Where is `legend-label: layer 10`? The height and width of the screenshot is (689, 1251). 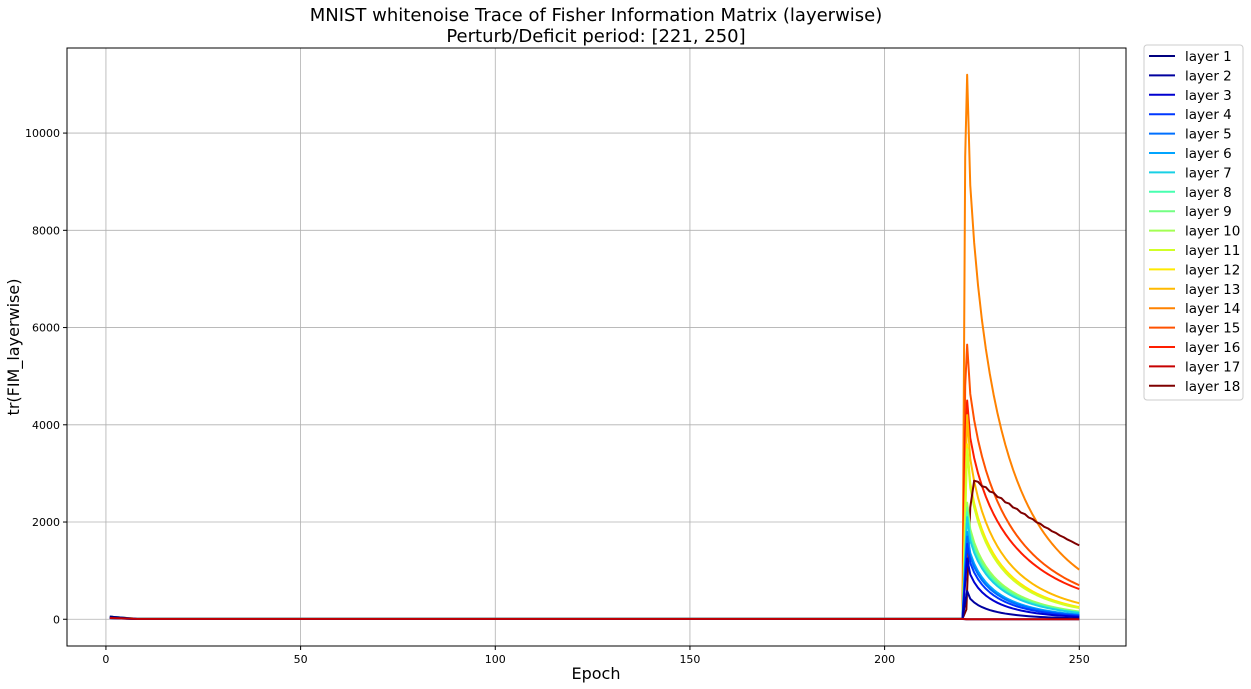
legend-label: layer 10 is located at coordinates (1212, 232).